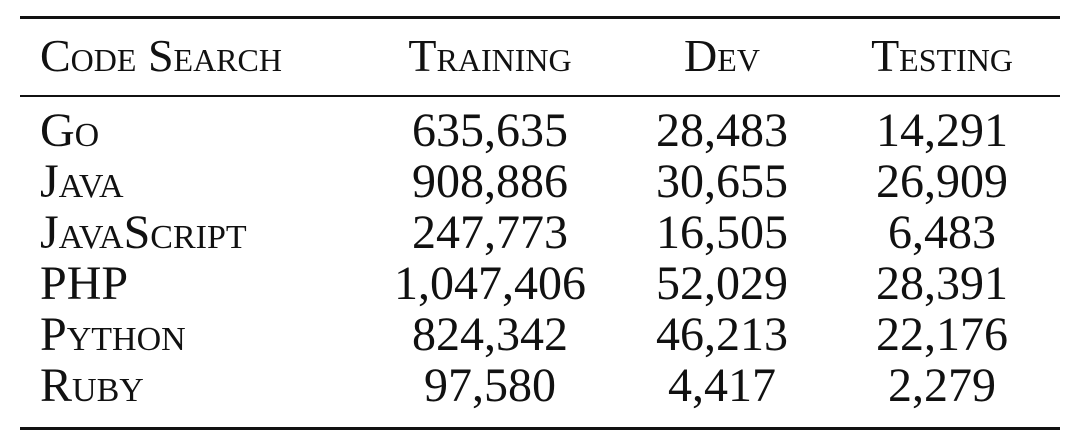 This screenshot has width=1080, height=445. Describe the element at coordinates (490, 181) in the screenshot. I see `data-cell: 908,886` at that location.